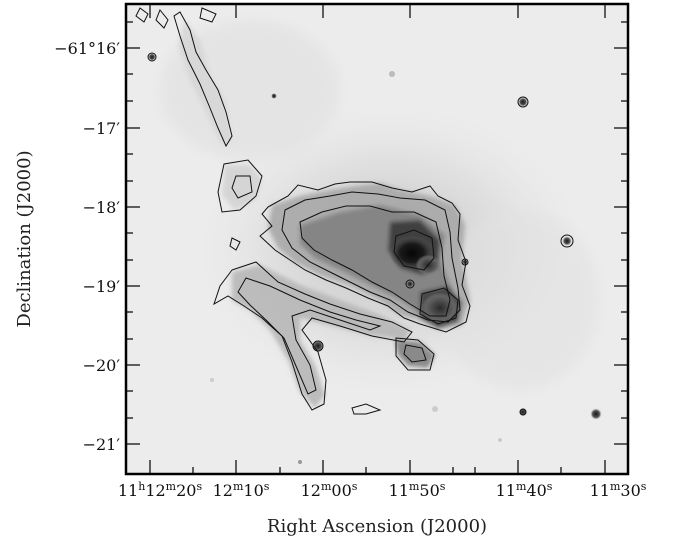  What do you see at coordinates (524, 490) in the screenshot?
I see `x-tick-label: 11m40s` at bounding box center [524, 490].